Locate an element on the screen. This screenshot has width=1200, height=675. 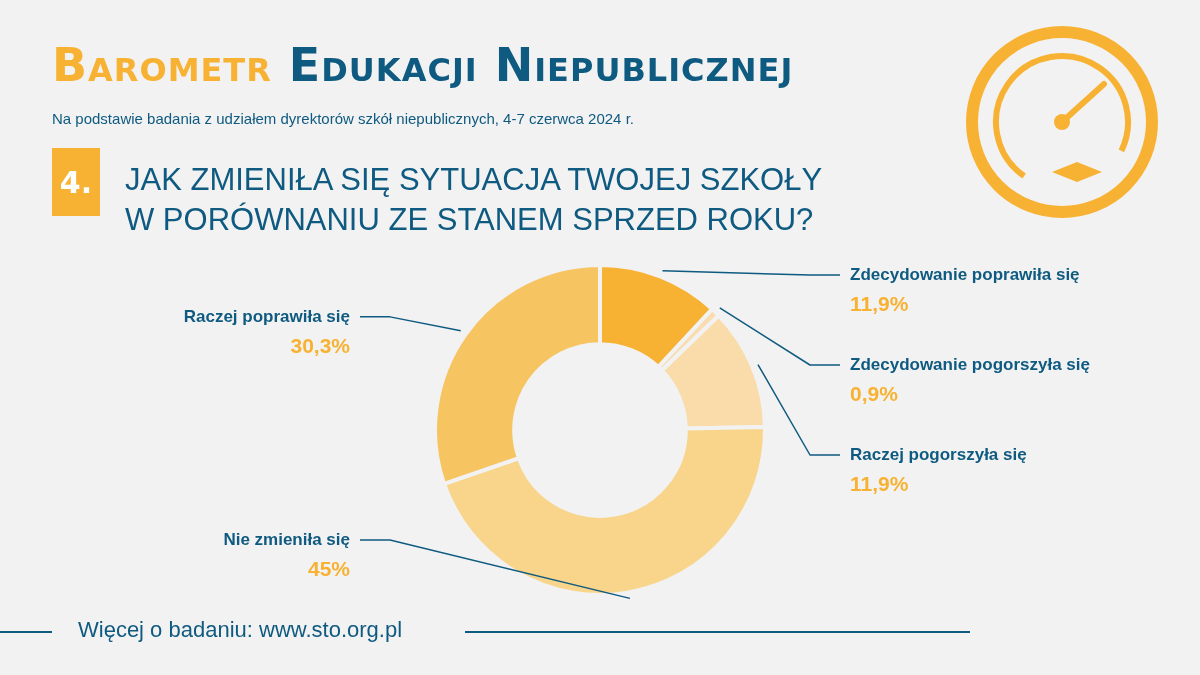
data-label: 45% is located at coordinates (329, 568).